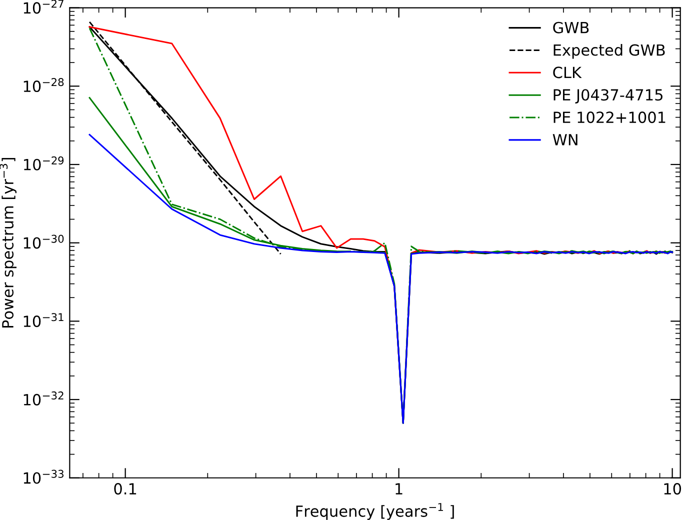  I want to click on legend-label: CLK, so click(567, 72).